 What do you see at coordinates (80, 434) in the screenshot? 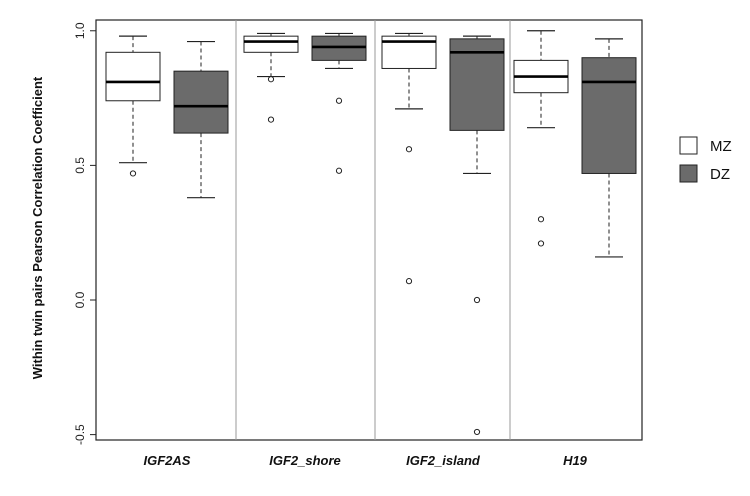
I see `y-tick-label: -0.5` at bounding box center [80, 434].